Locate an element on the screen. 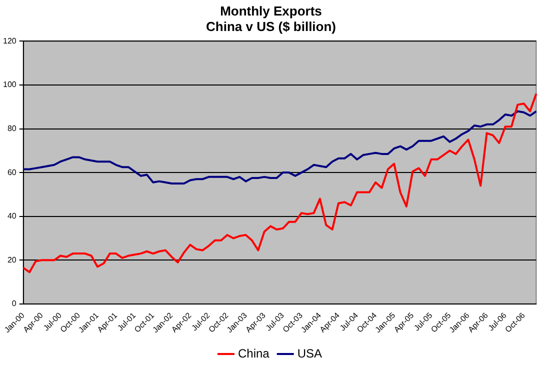 The image size is (546, 370). y-tick-label: 40 is located at coordinates (12, 216).